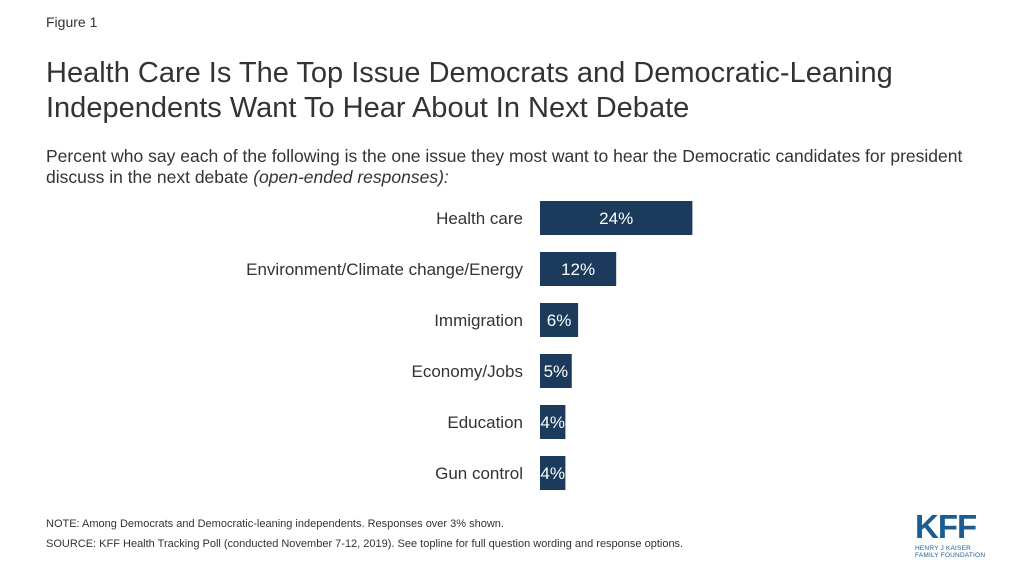  Describe the element at coordinates (946, 526) in the screenshot. I see `logo-mark: KFF` at that location.